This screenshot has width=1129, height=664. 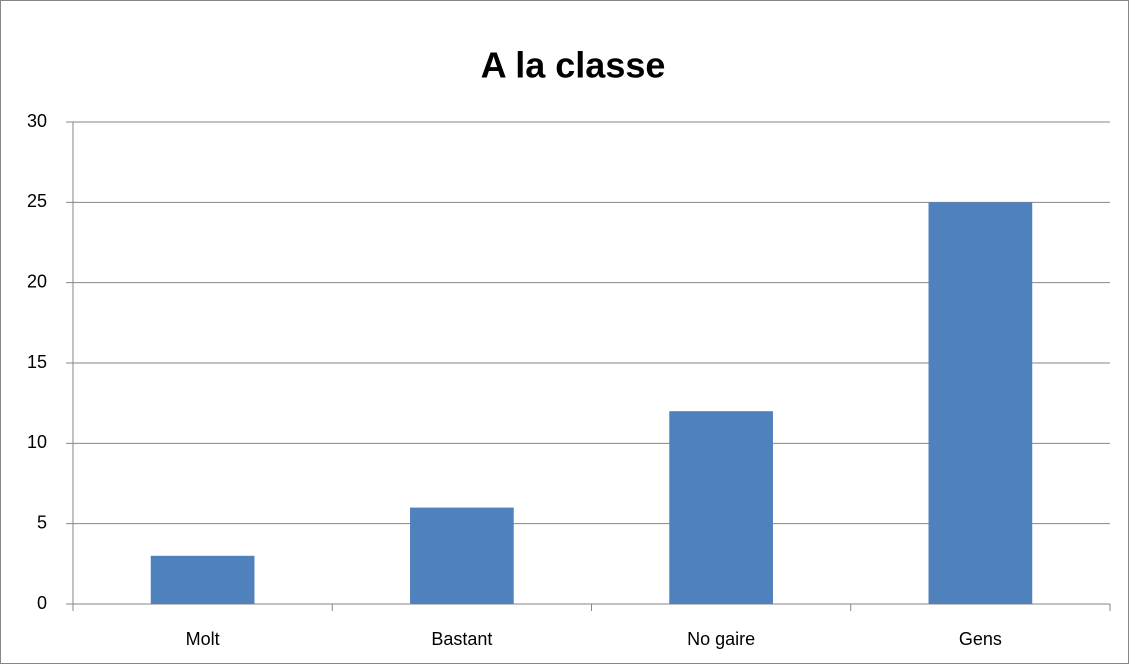 What do you see at coordinates (721, 639) in the screenshot?
I see `x-tick-label: No gaire` at bounding box center [721, 639].